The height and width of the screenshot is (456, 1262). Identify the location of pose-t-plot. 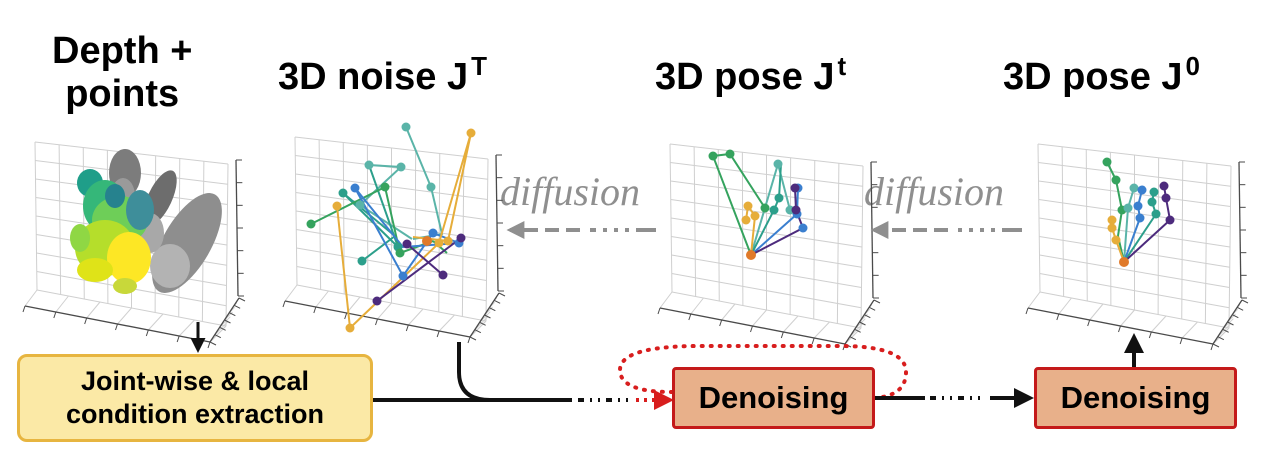
(769, 247).